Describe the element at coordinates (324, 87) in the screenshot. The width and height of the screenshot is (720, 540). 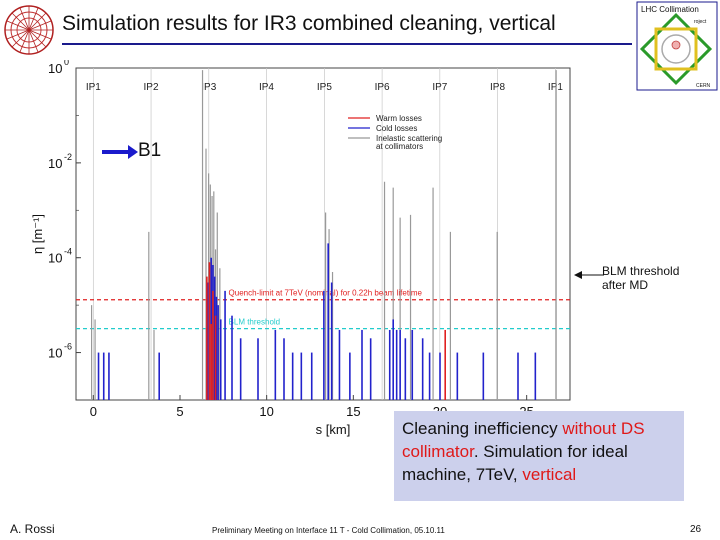
I see `ip-label: IP5` at that location.